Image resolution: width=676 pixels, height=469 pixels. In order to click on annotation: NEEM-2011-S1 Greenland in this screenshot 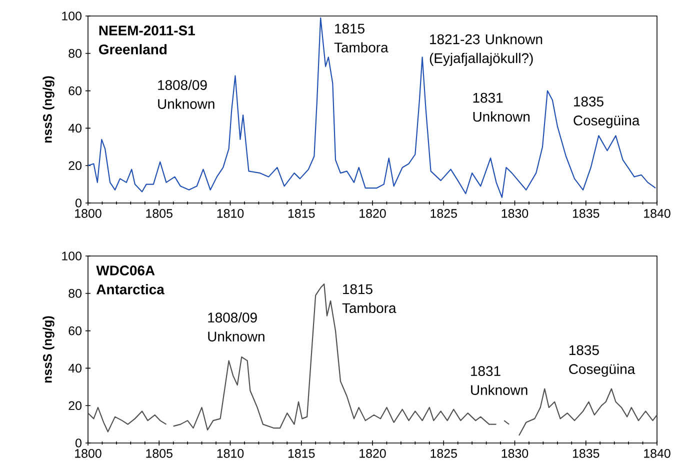, I will do `click(147, 40)`.